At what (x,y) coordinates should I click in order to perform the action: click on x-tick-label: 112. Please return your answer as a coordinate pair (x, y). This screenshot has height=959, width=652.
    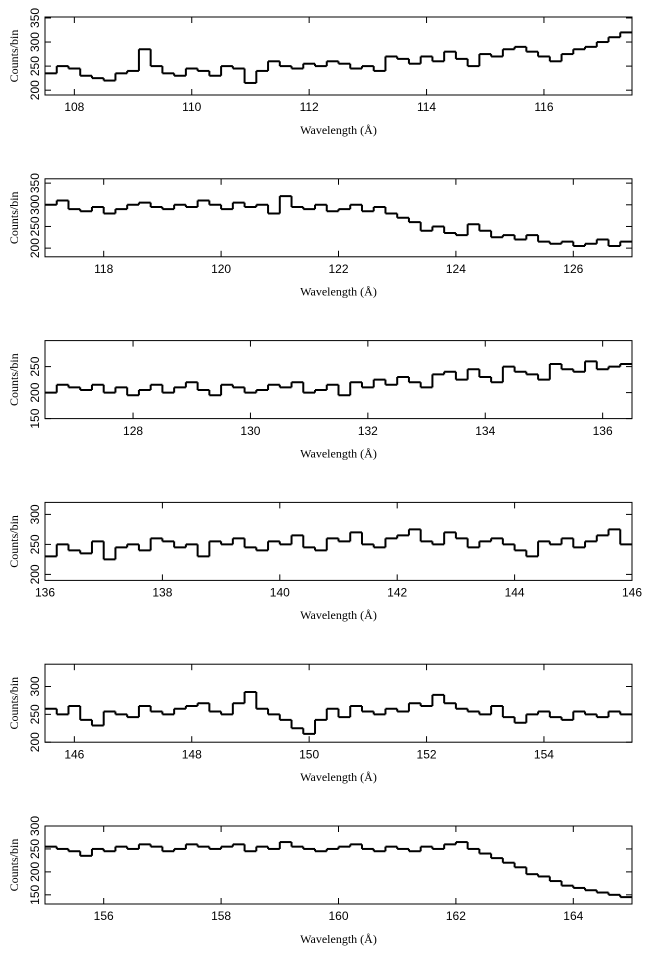
    Looking at the image, I should click on (309, 107).